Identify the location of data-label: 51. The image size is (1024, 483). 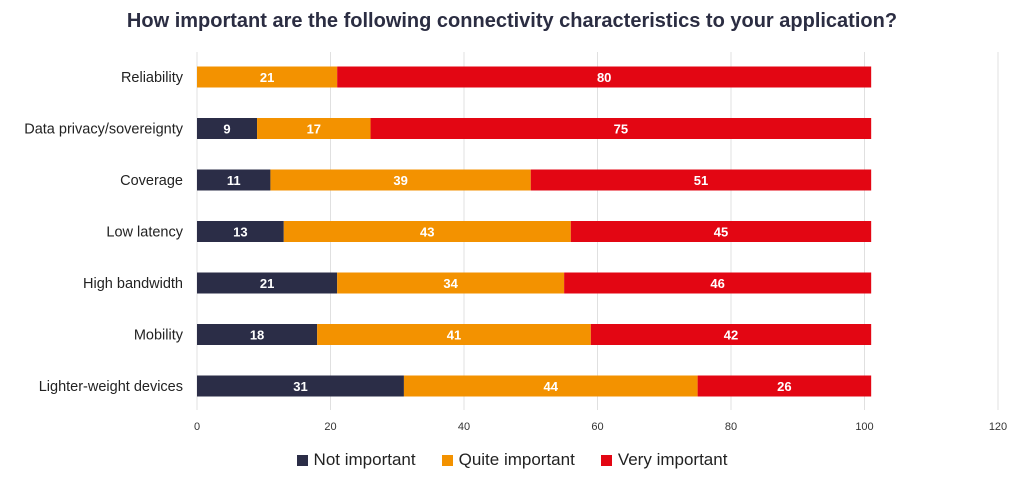
(701, 180).